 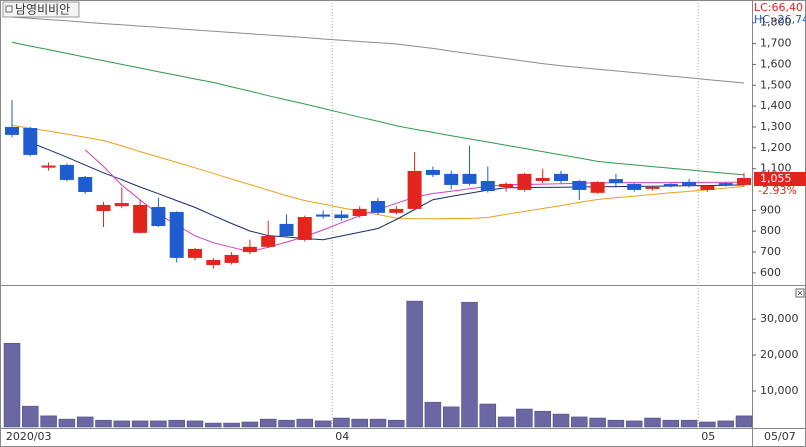 What do you see at coordinates (776, 105) in the screenshot?
I see `y-tick-label: 1,400` at bounding box center [776, 105].